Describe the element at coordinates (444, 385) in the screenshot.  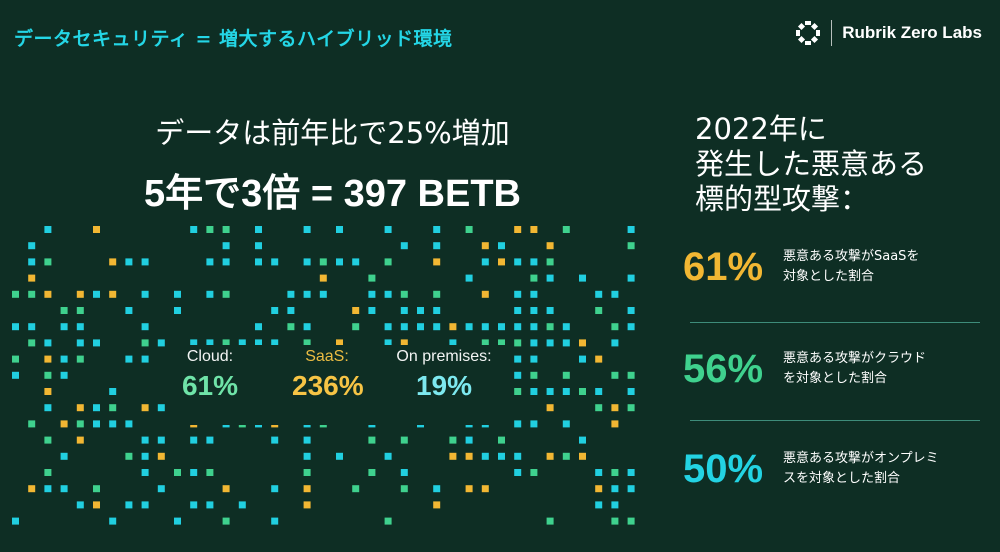
I see `stat-onprem-value: 19%` at that location.